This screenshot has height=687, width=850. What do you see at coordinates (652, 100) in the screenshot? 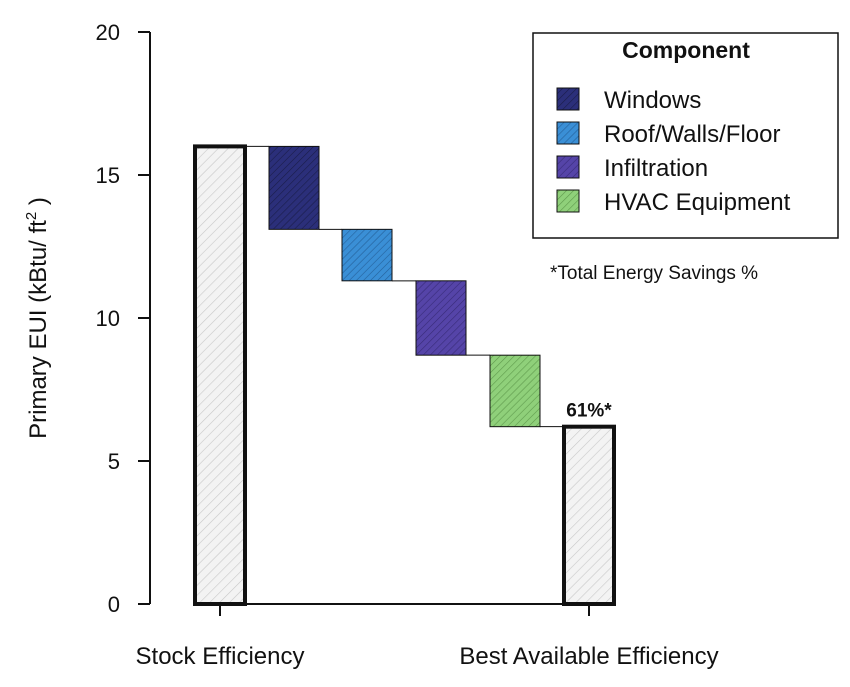
I see `legend-label: Windows` at bounding box center [652, 100].